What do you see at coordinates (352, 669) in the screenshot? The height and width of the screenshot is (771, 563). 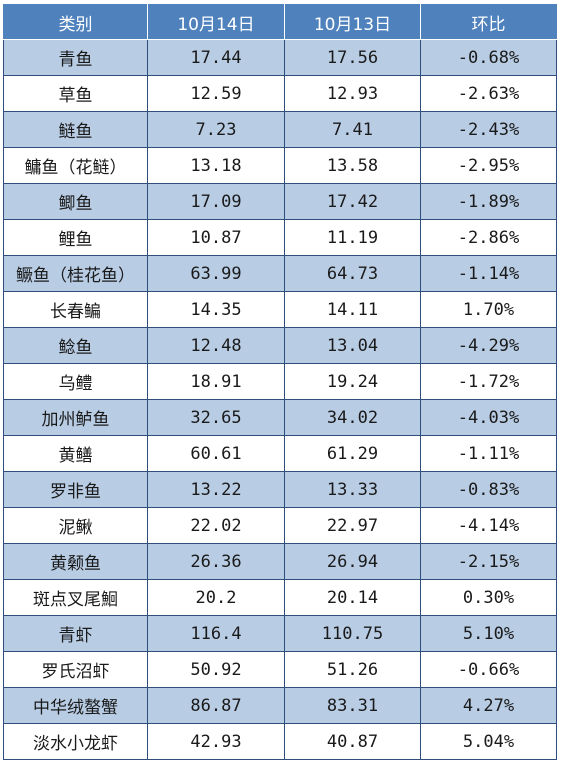 I see `cell-price-oct13: 51.26` at bounding box center [352, 669].